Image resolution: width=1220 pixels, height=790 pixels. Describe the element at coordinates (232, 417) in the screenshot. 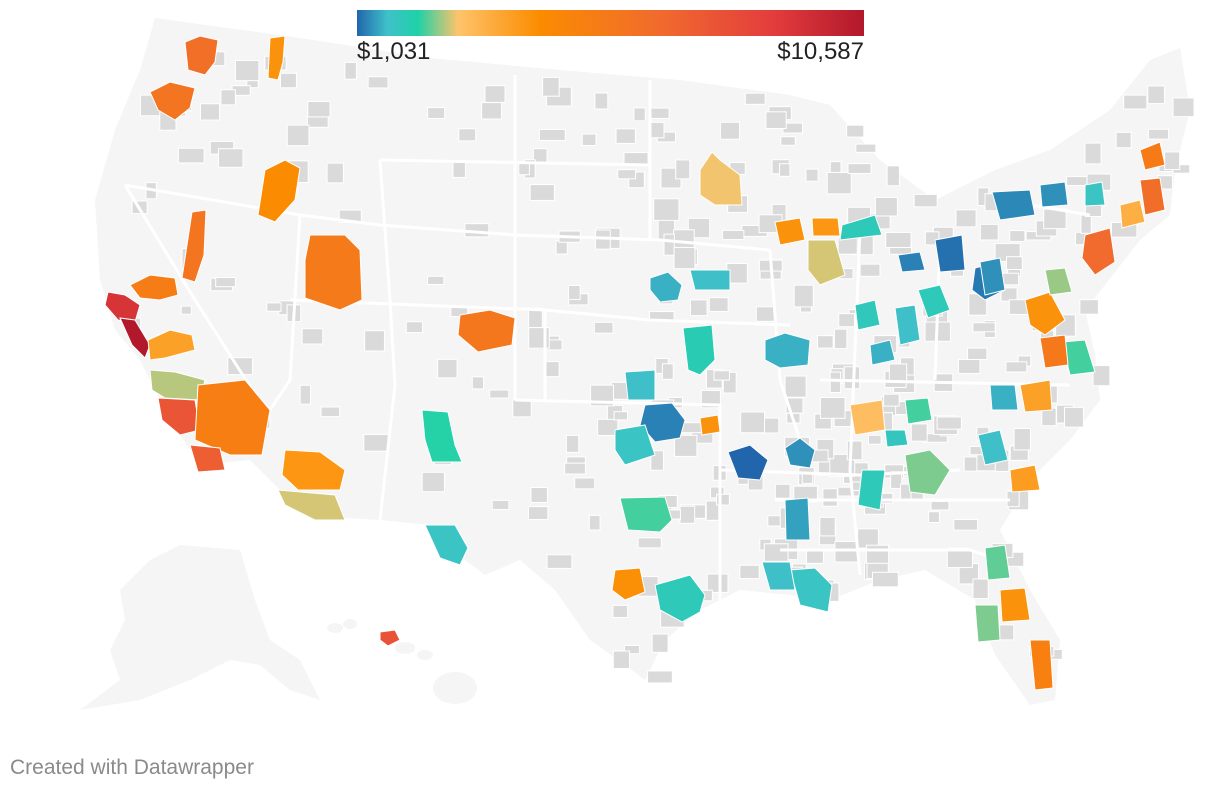

I see `metro-las-vegas` at that location.